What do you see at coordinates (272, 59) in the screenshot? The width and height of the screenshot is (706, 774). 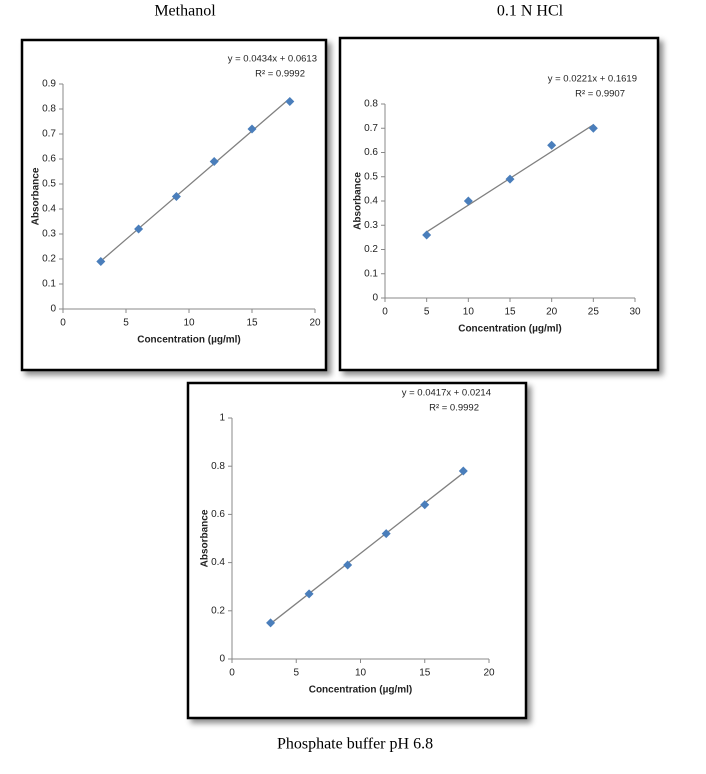 I see `trendline-equation: y = 0.0434x + 0.0613` at bounding box center [272, 59].